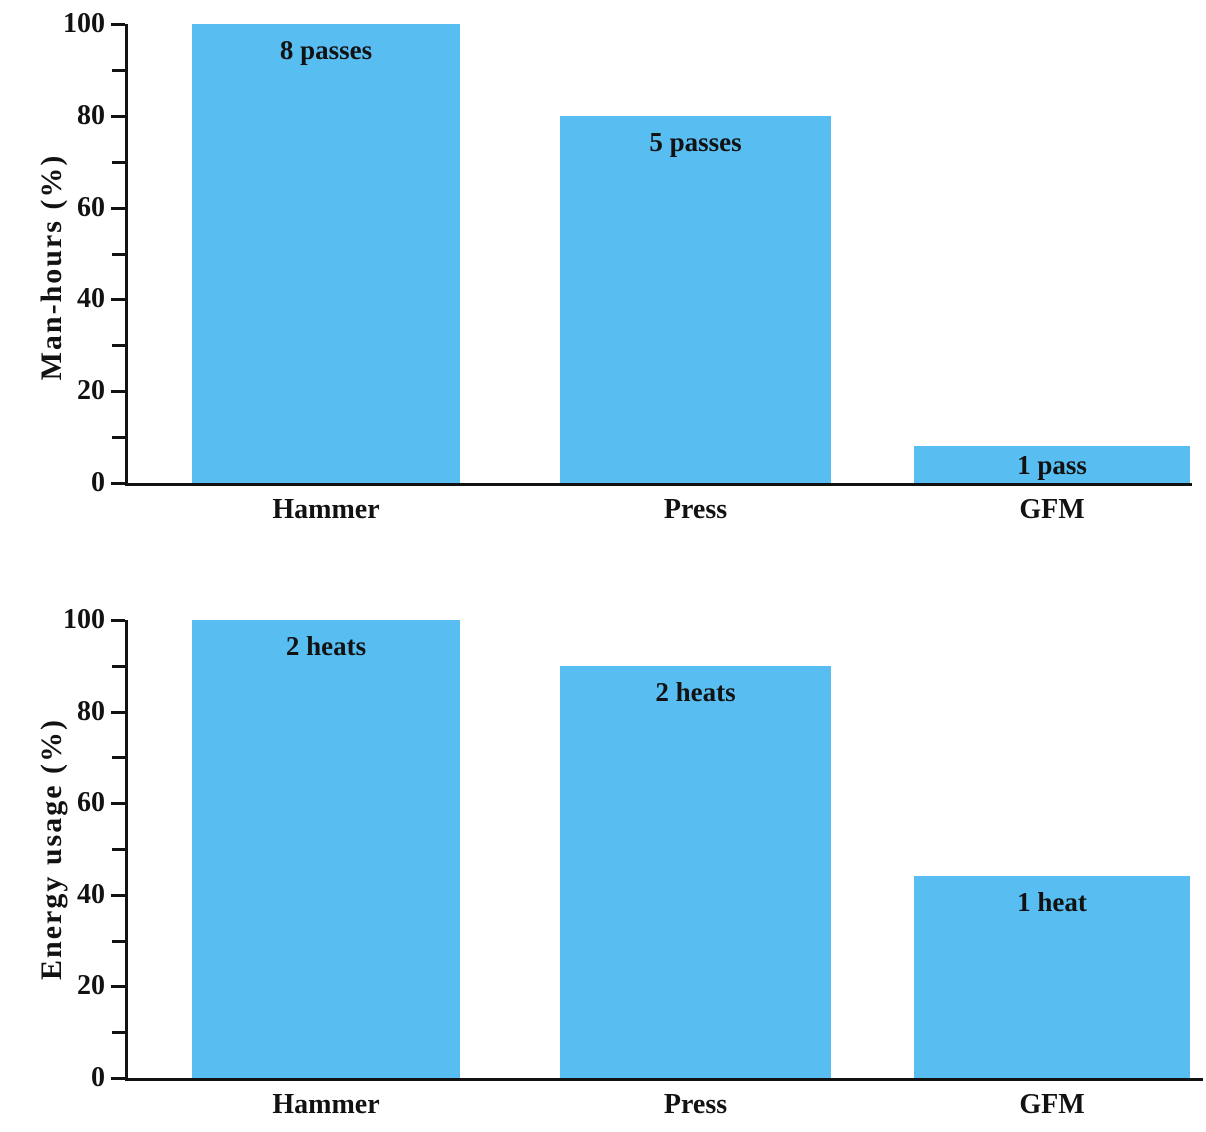 Image resolution: width=1206 pixels, height=1132 pixels. What do you see at coordinates (1052, 902) in the screenshot?
I see `bar-annotation-gfm: 1 heat` at bounding box center [1052, 902].